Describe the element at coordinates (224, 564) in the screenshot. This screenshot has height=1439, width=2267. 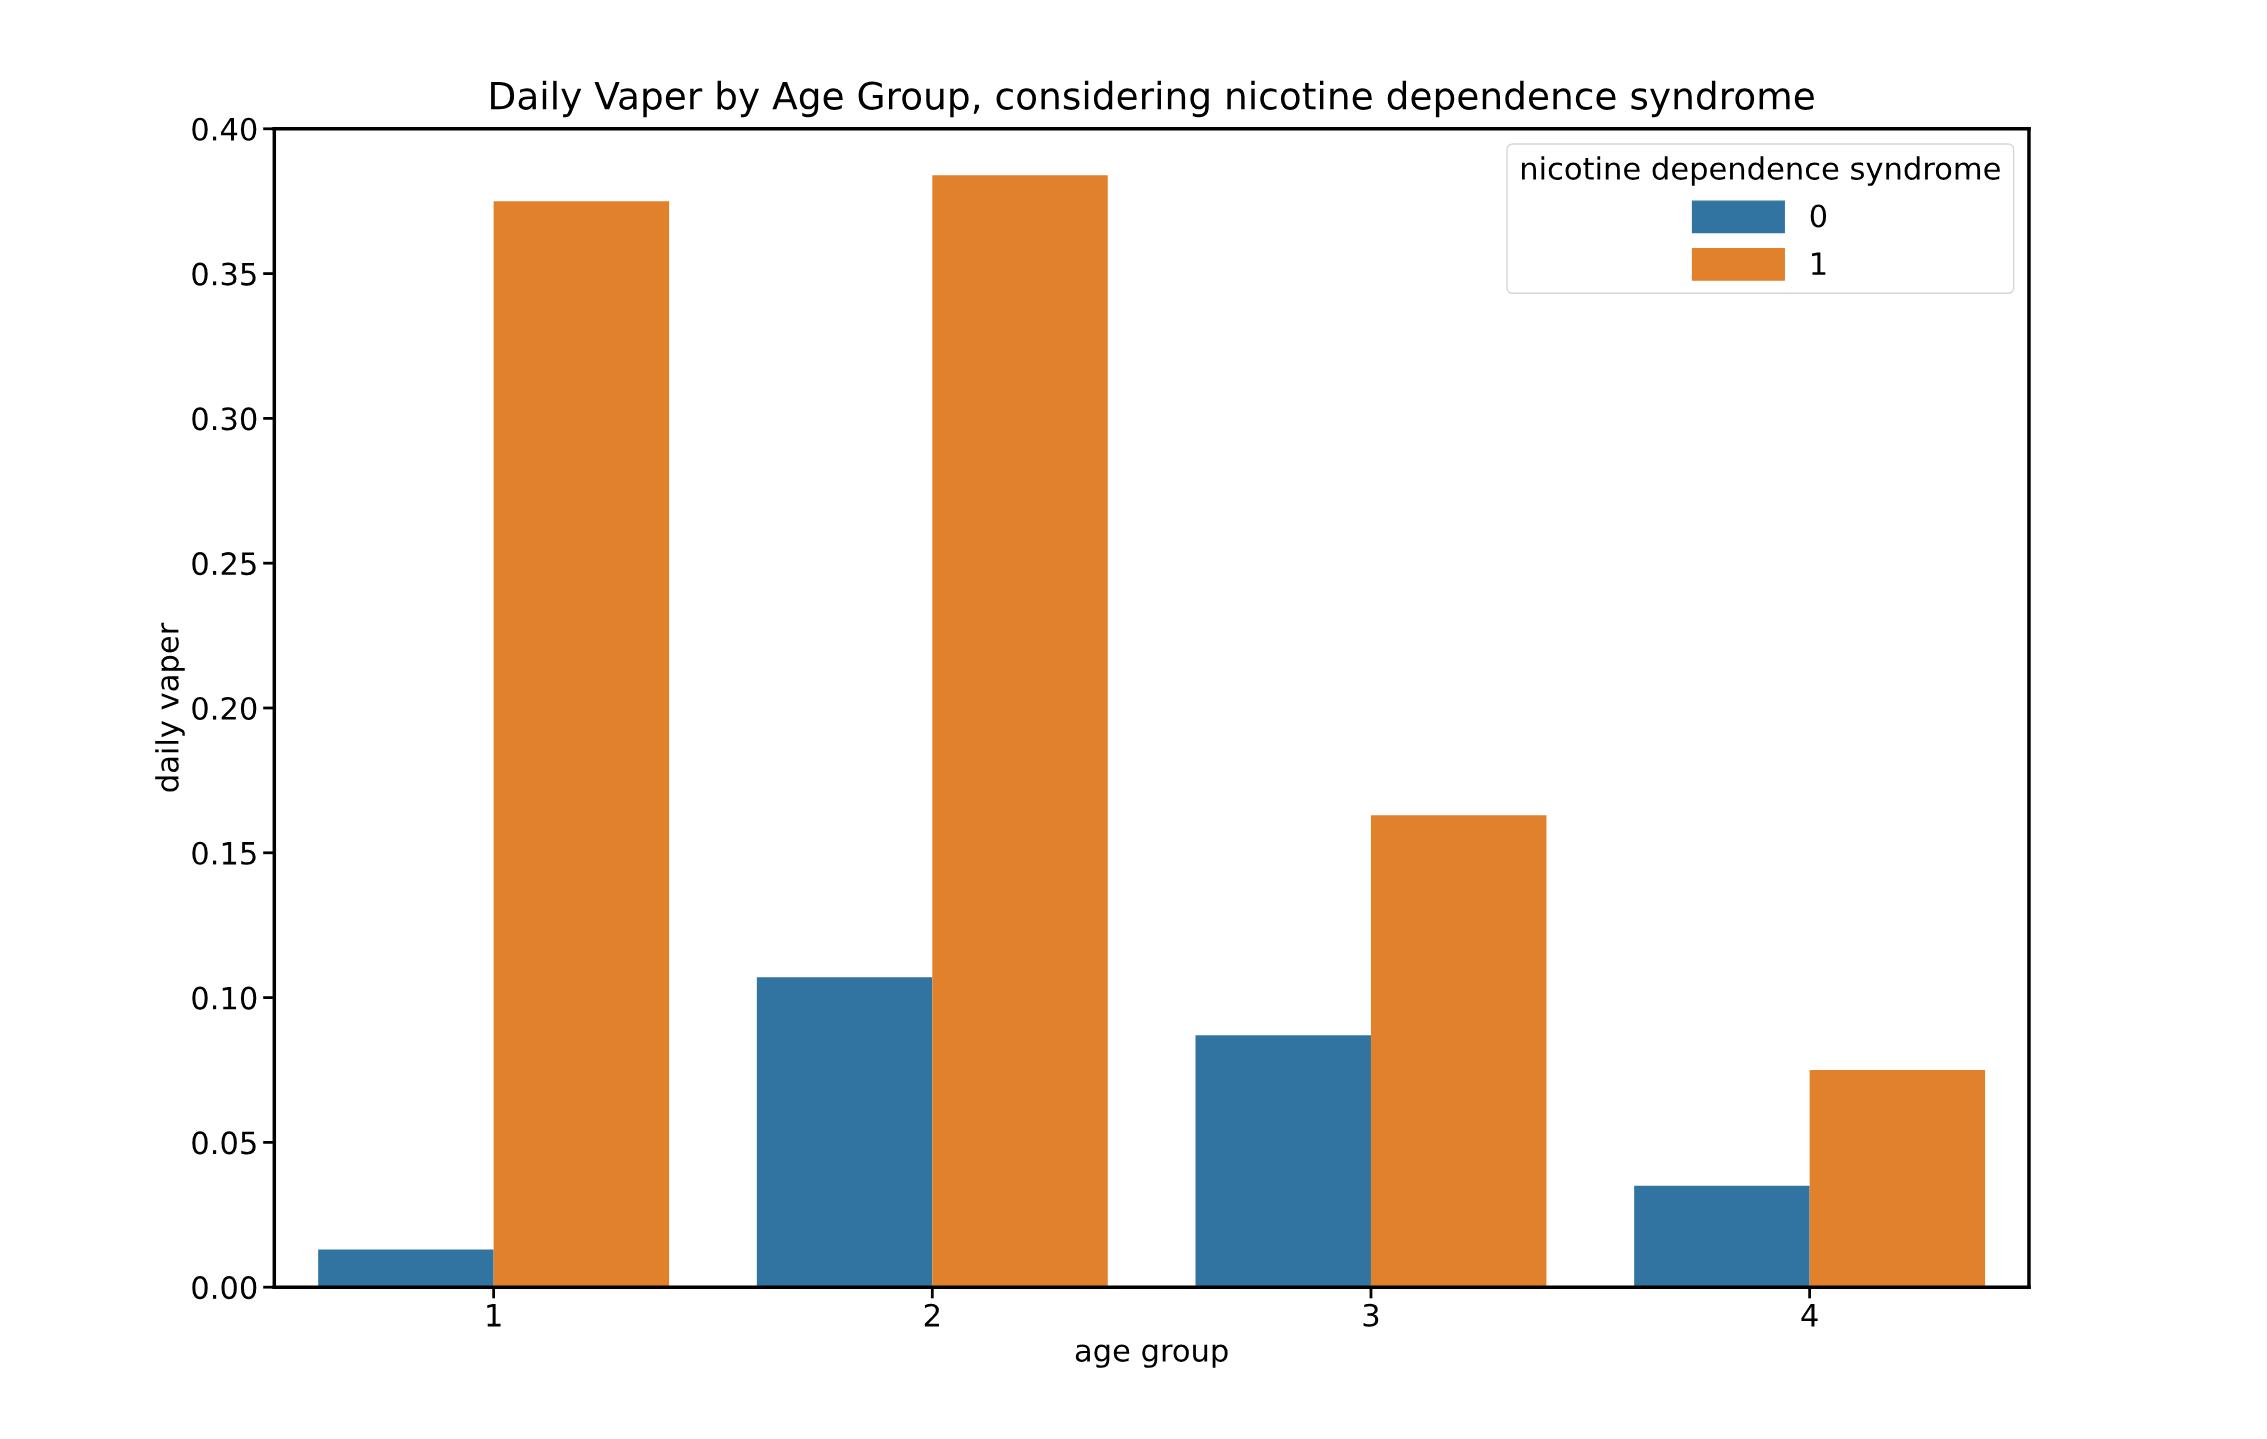
I see `y-tick-label: 0.25` at that location.